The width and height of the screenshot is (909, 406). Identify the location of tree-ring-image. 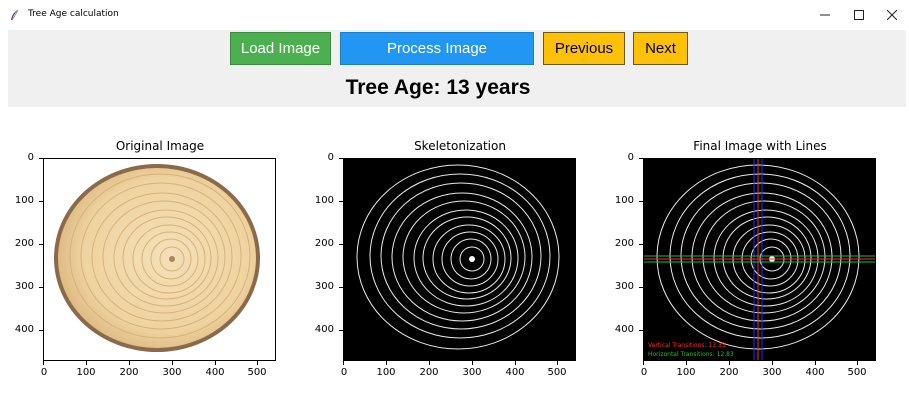
(157, 258).